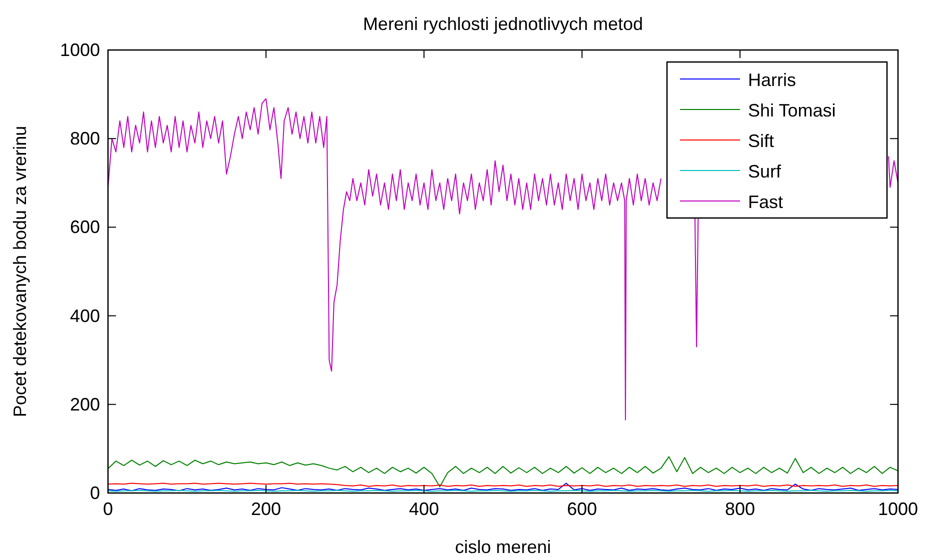 The image size is (929, 558). Describe the element at coordinates (424, 509) in the screenshot. I see `x-tick-label: 400` at that location.